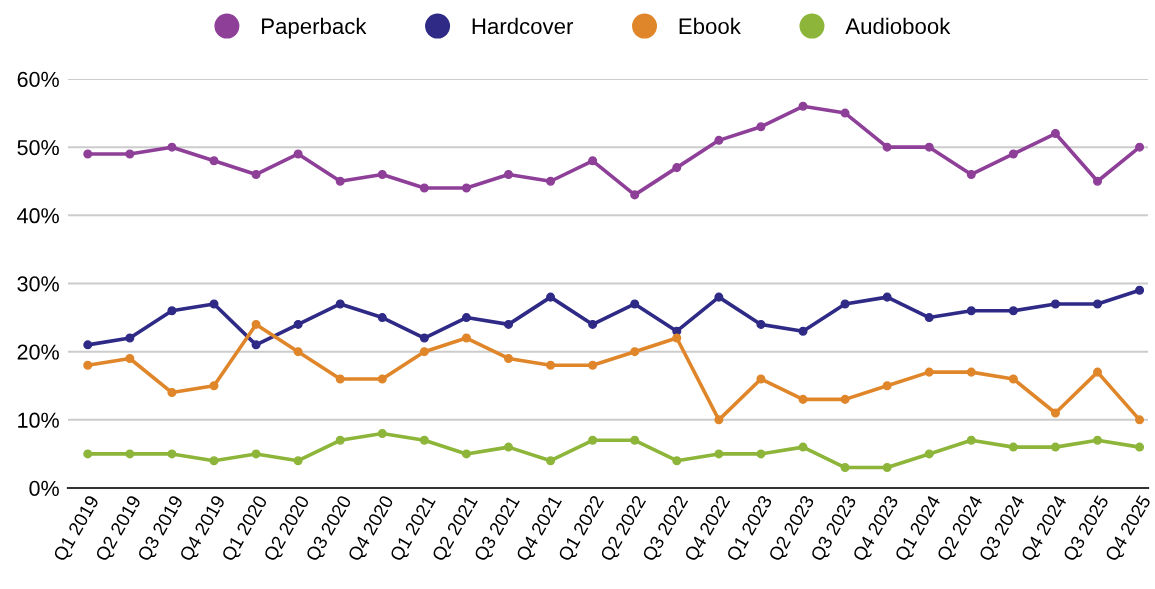 The width and height of the screenshot is (1155, 589). I want to click on y-tick-label: 0%, so click(44, 488).